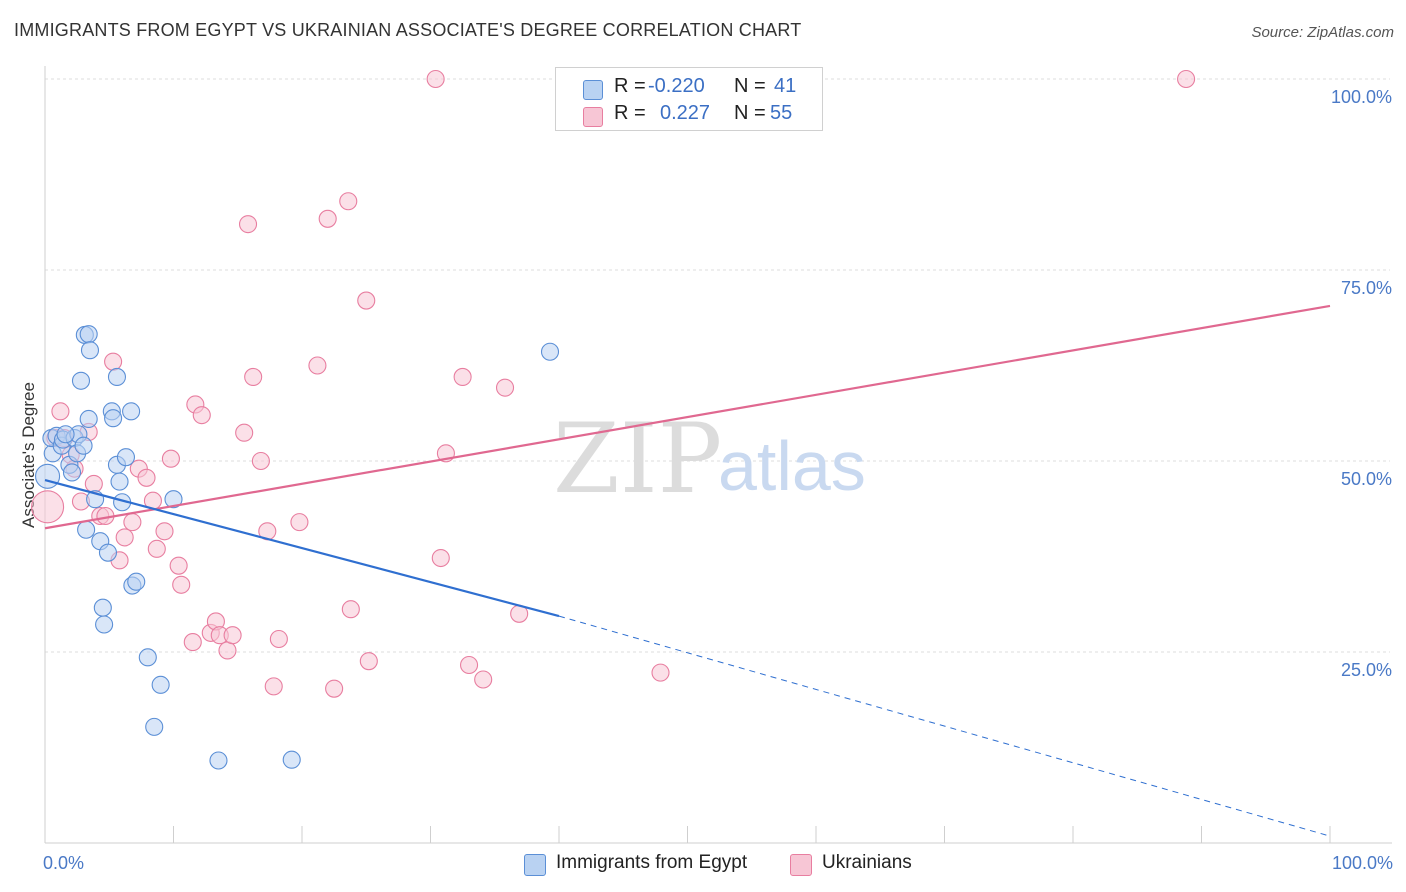 This screenshot has height=892, width=1406. Describe the element at coordinates (1366, 479) in the screenshot. I see `y-tick-label-2: 50.0%` at that location.